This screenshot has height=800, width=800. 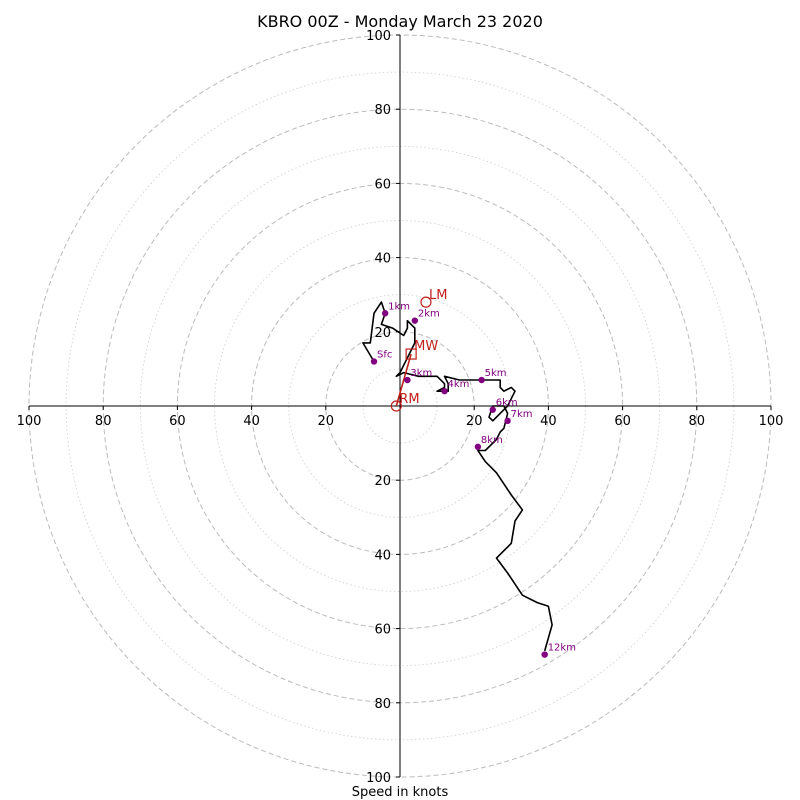 I want to click on hodograph-trace, so click(x=457, y=476).